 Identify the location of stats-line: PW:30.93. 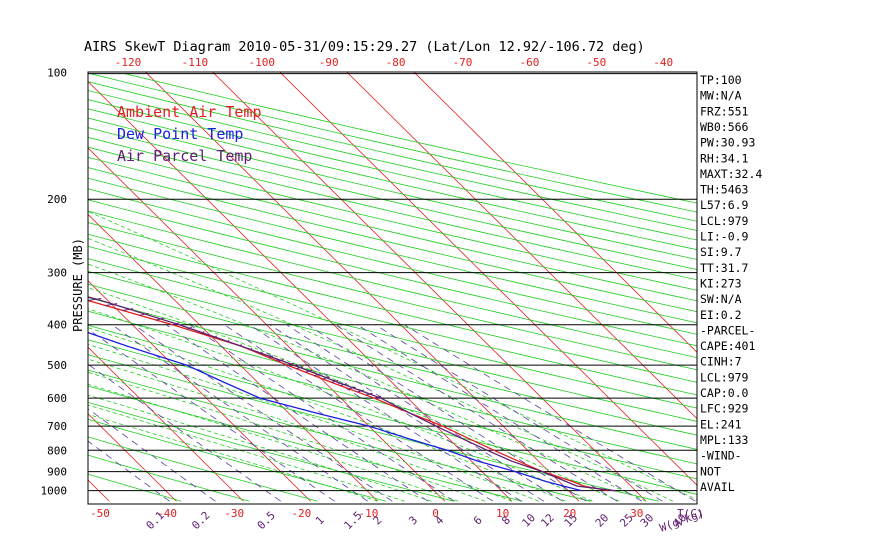
(727, 143).